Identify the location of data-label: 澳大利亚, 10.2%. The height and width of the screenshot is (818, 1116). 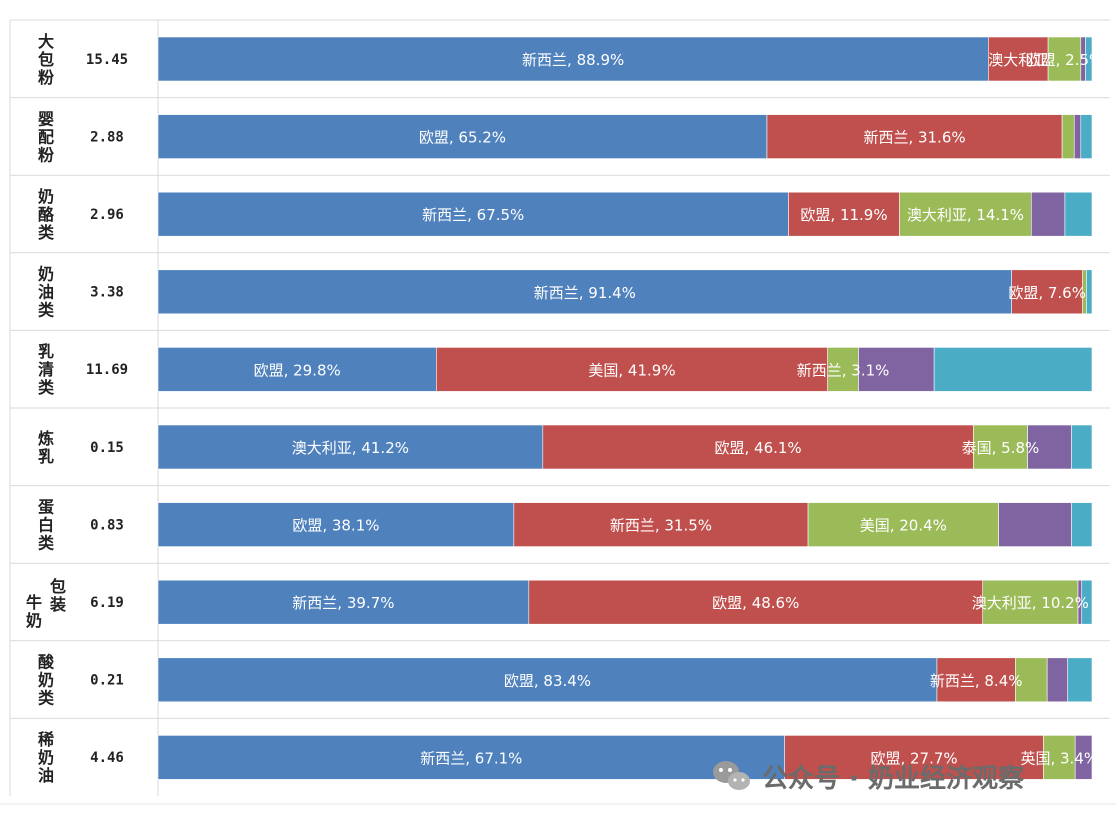
(1030, 603).